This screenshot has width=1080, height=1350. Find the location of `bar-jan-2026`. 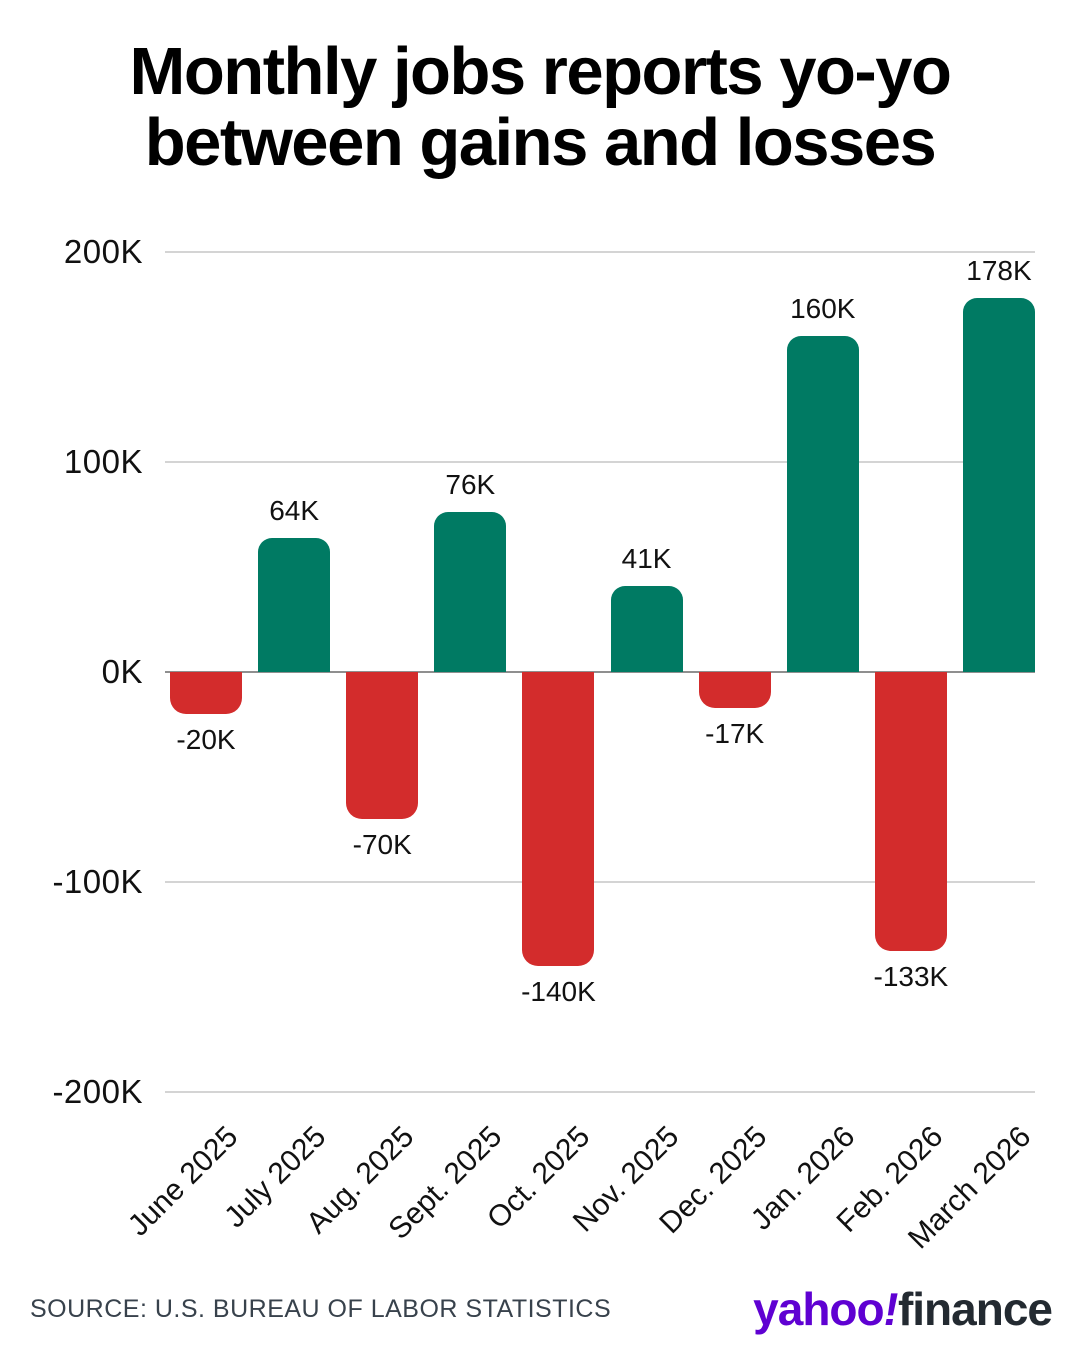

bar-jan-2026 is located at coordinates (822, 504).